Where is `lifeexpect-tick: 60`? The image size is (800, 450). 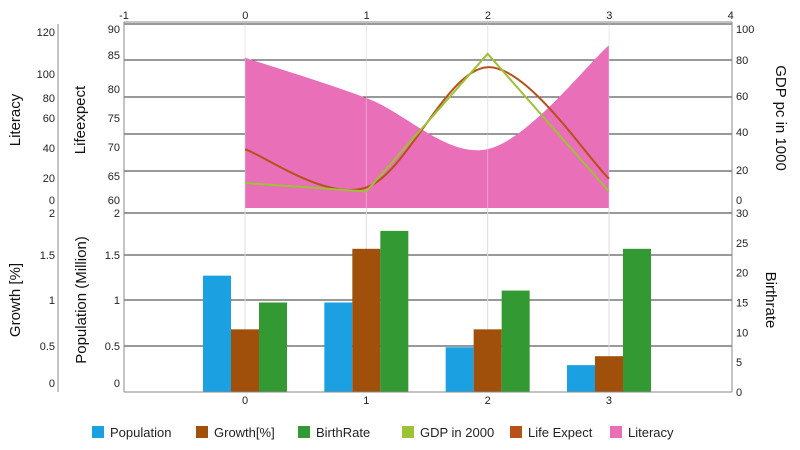
lifeexpect-tick: 60 is located at coordinates (114, 201).